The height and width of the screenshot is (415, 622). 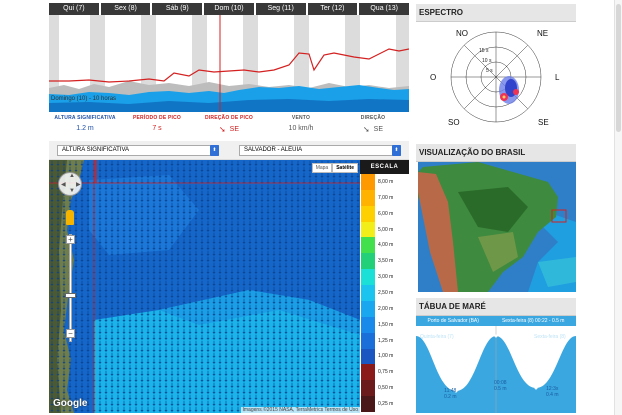 What do you see at coordinates (386, 181) in the screenshot?
I see `scale-label: 8,00 m` at bounding box center [386, 181].